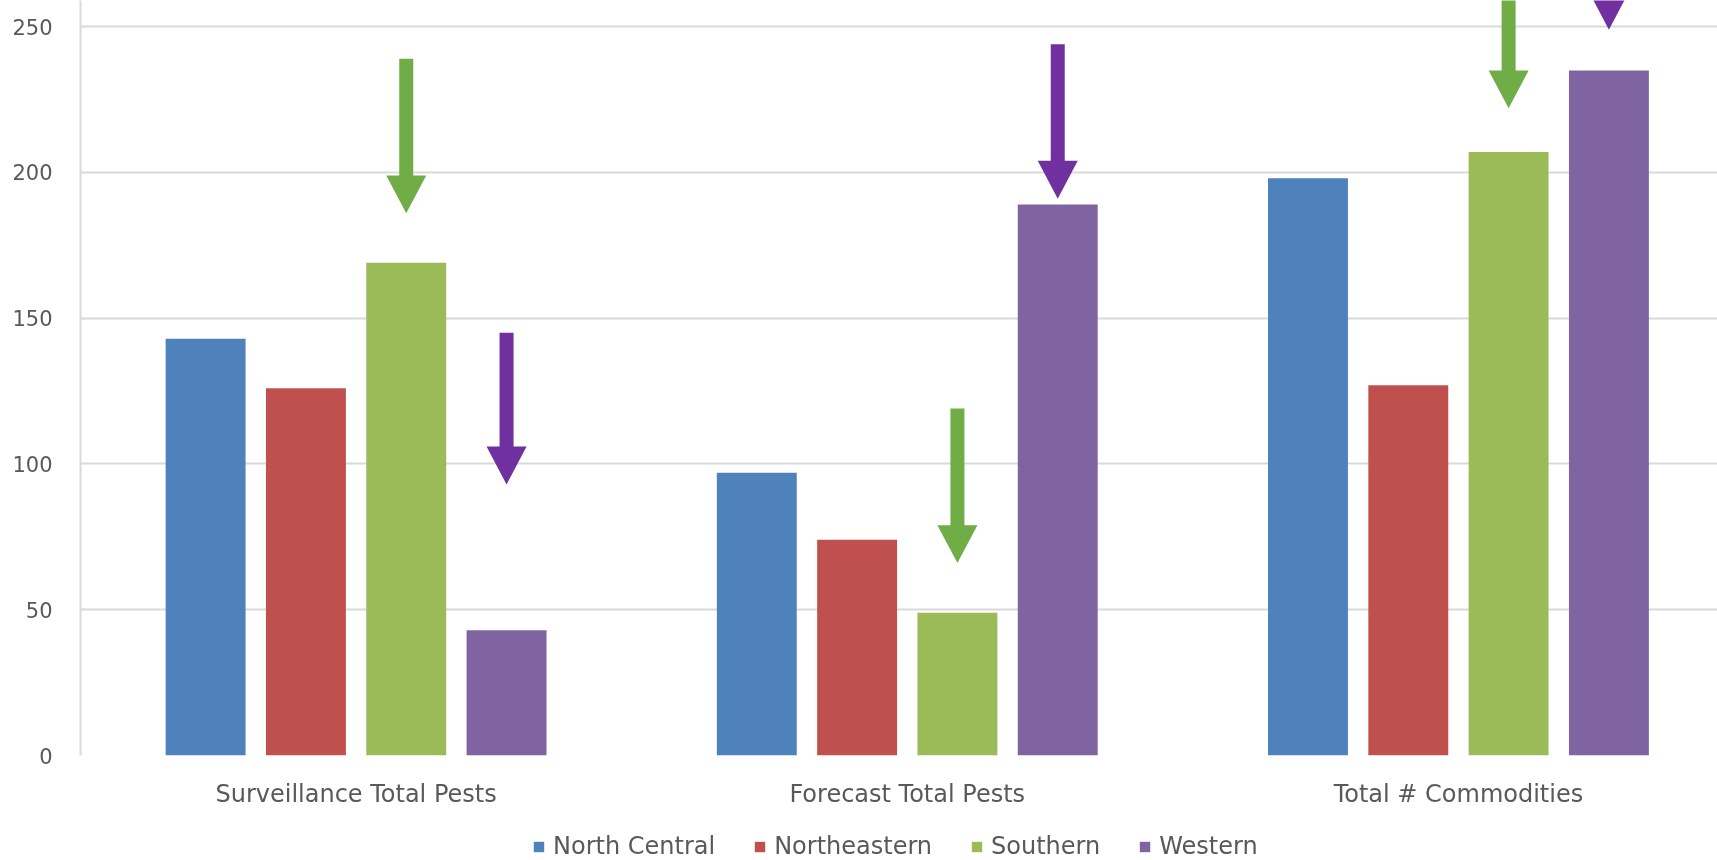  Describe the element at coordinates (907, 793) in the screenshot. I see `x-tick-label: Forecast Total Pests` at that location.